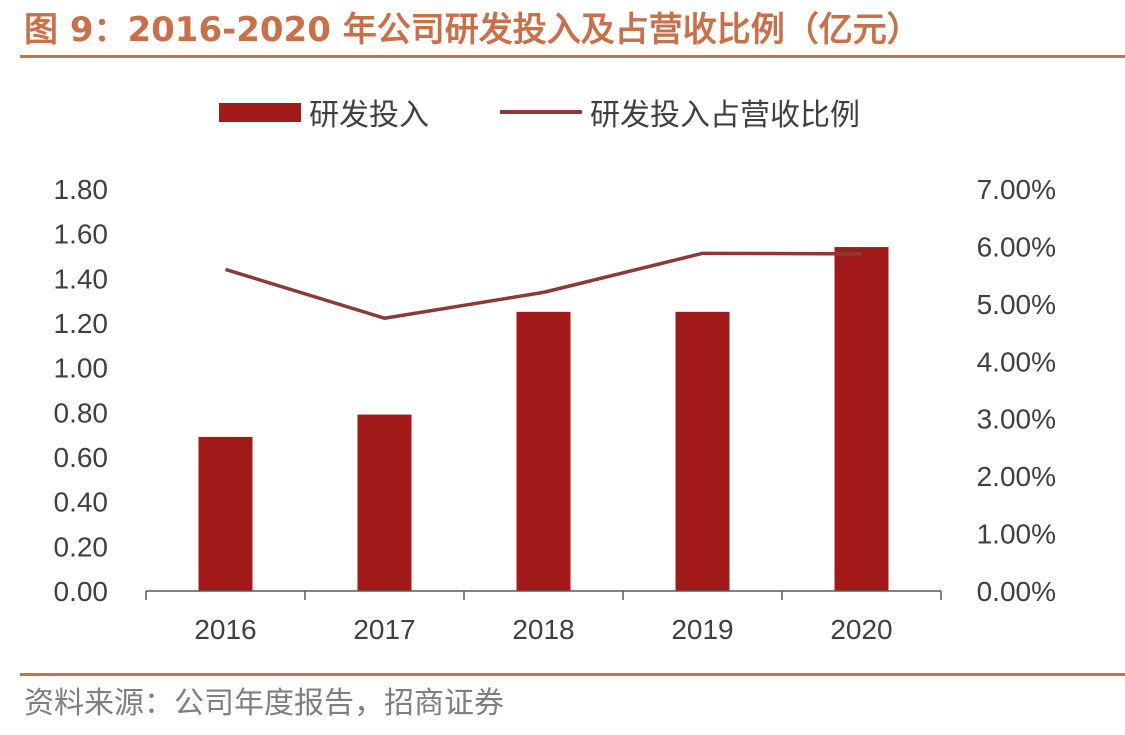 This screenshot has width=1125, height=735. Describe the element at coordinates (543, 451) in the screenshot. I see `bar-2018` at that location.